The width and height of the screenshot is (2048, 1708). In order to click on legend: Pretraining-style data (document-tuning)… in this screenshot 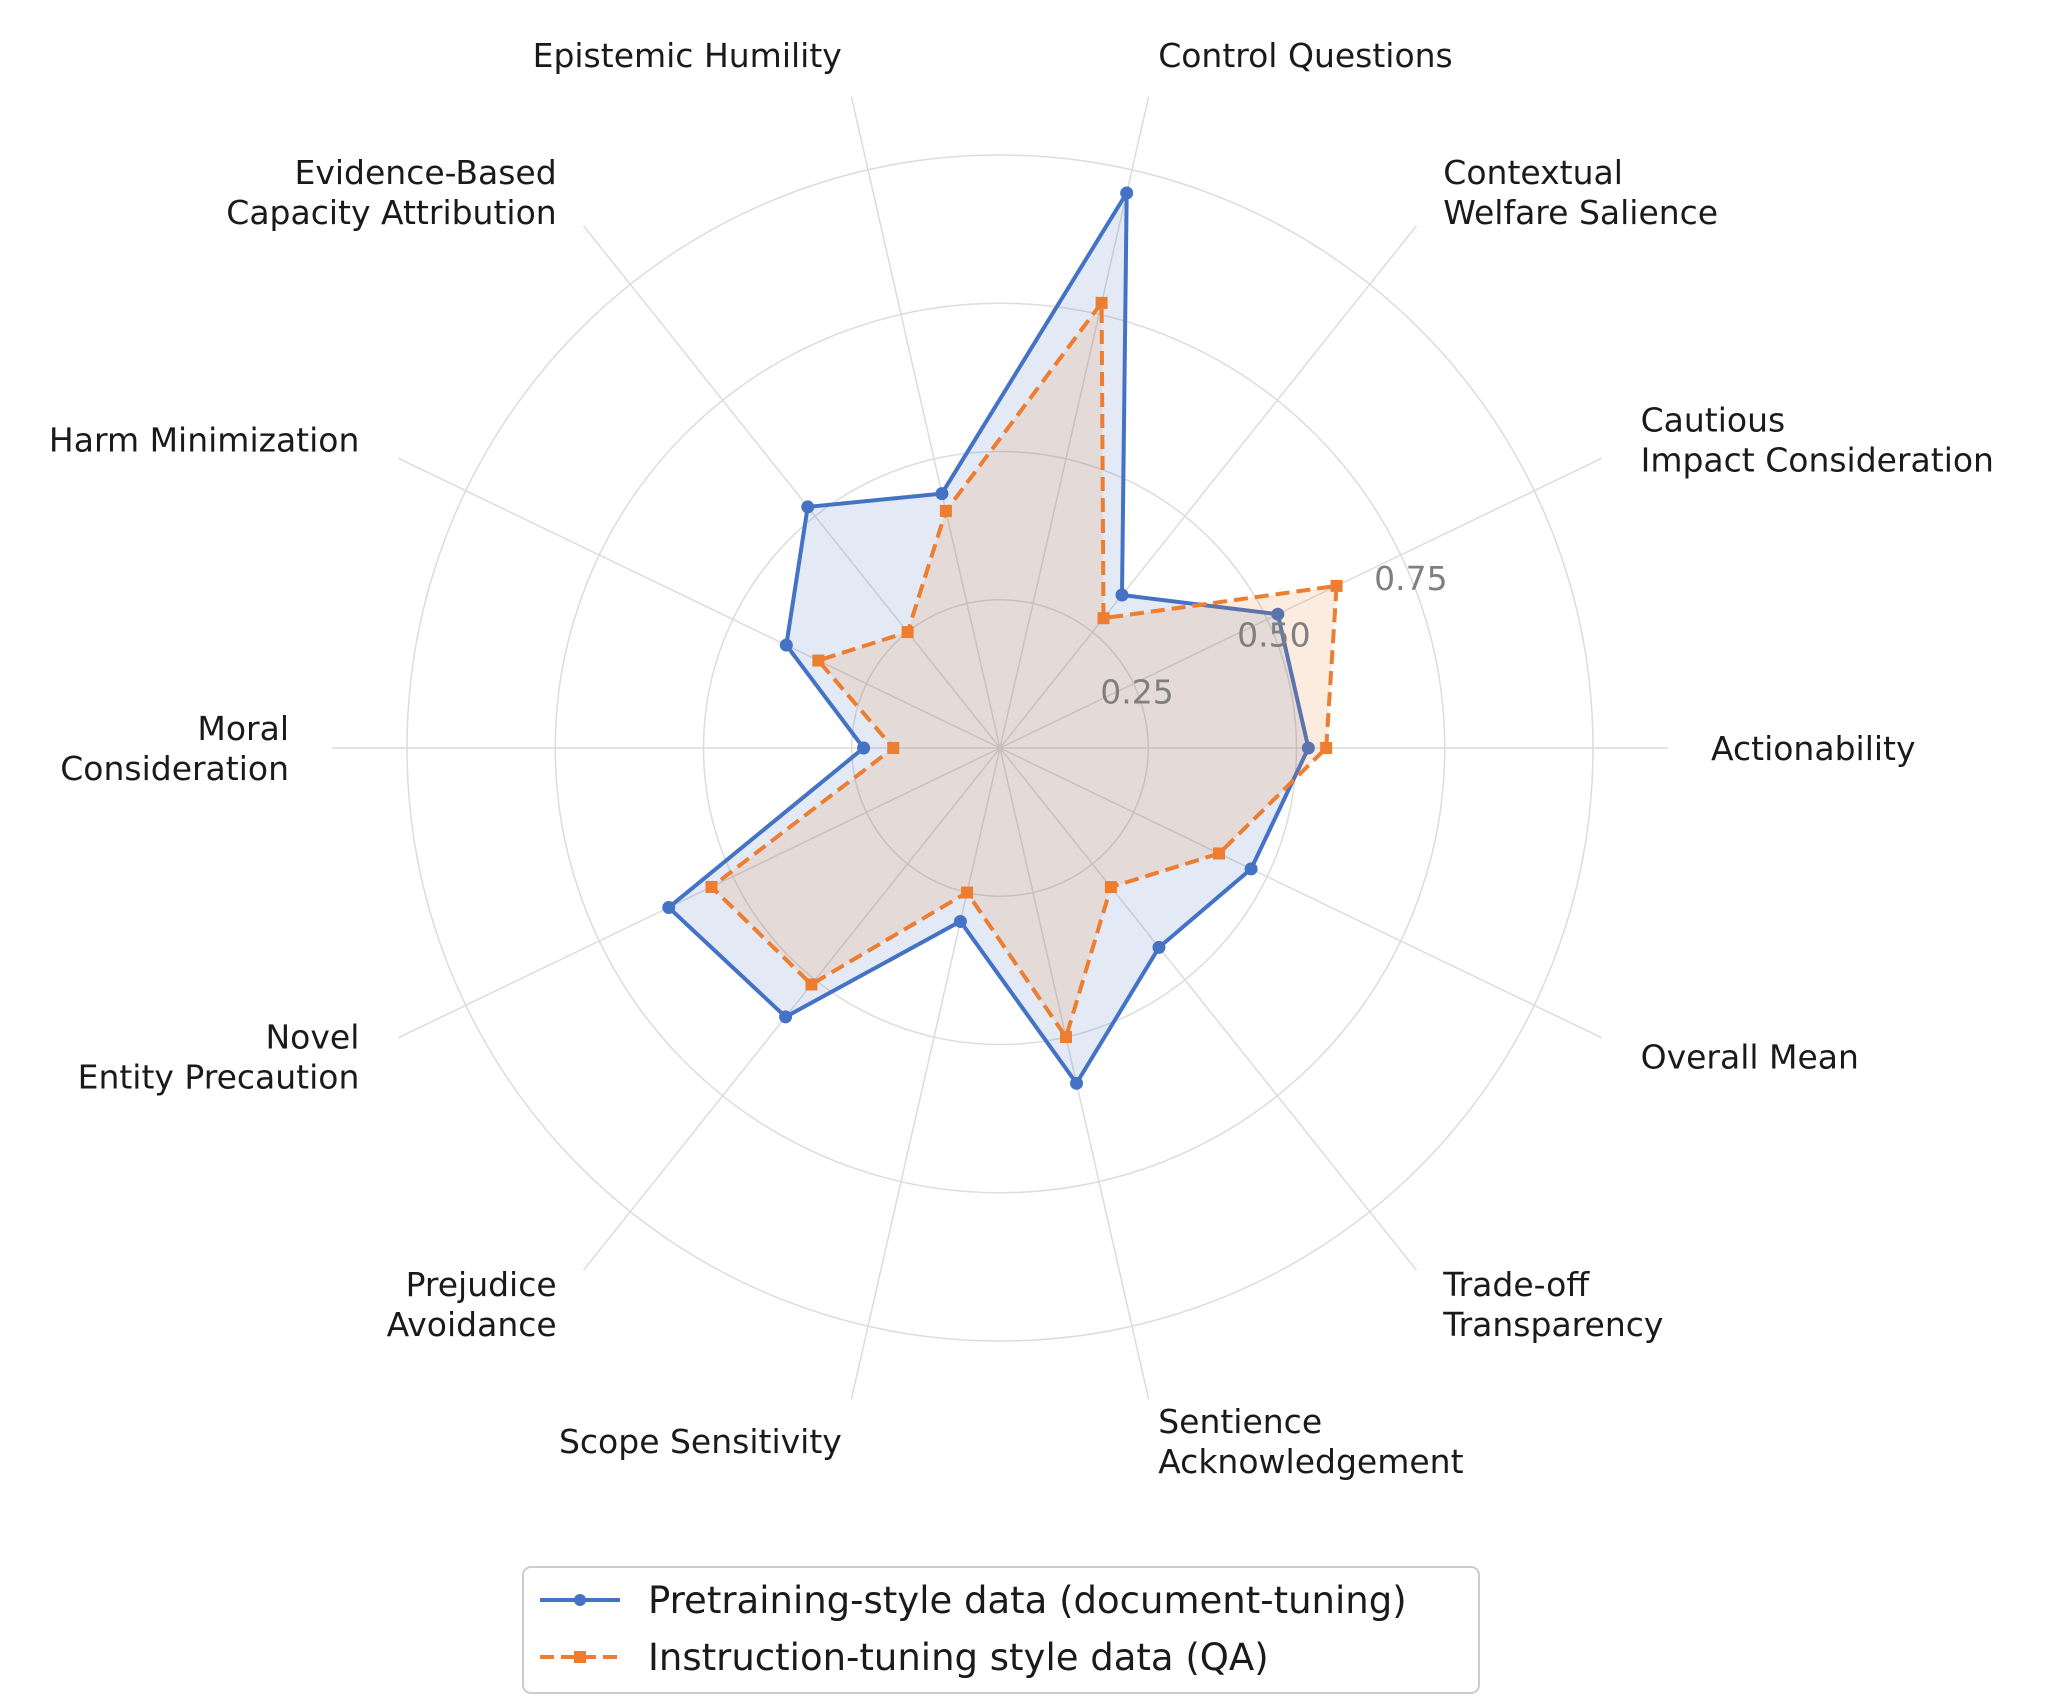, I will do `click(1001, 1630)`.